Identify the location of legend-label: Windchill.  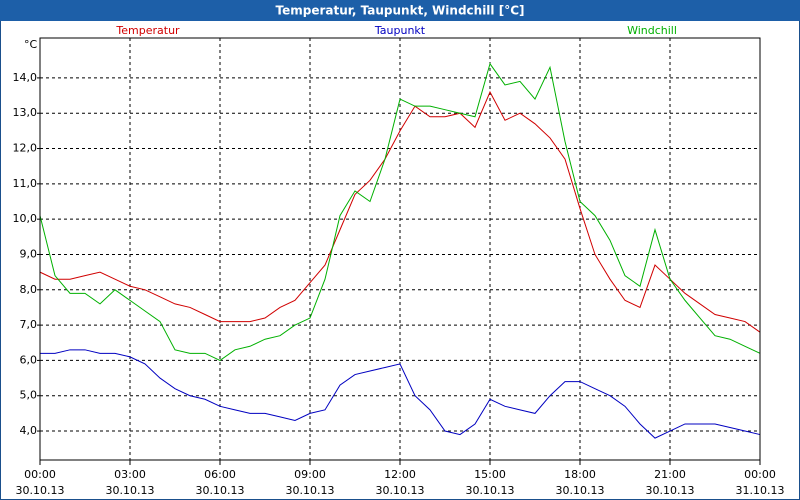
(652, 30).